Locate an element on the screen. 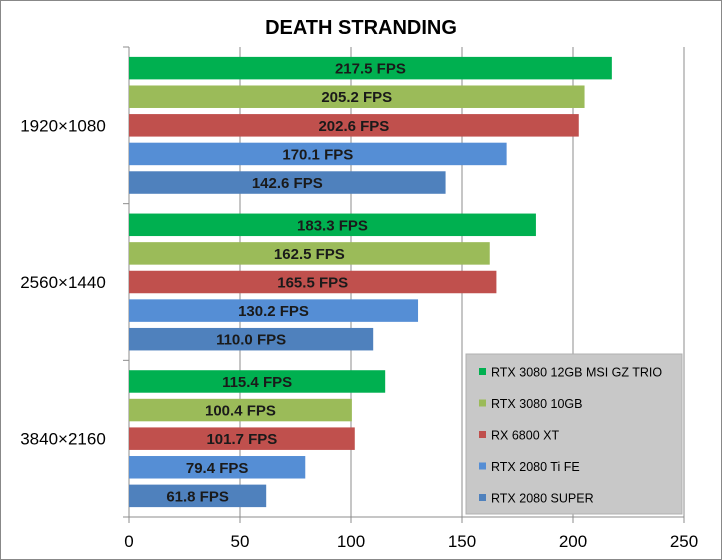 This screenshot has height=560, width=722. bar-data-label: 61.8 FPS is located at coordinates (197, 496).